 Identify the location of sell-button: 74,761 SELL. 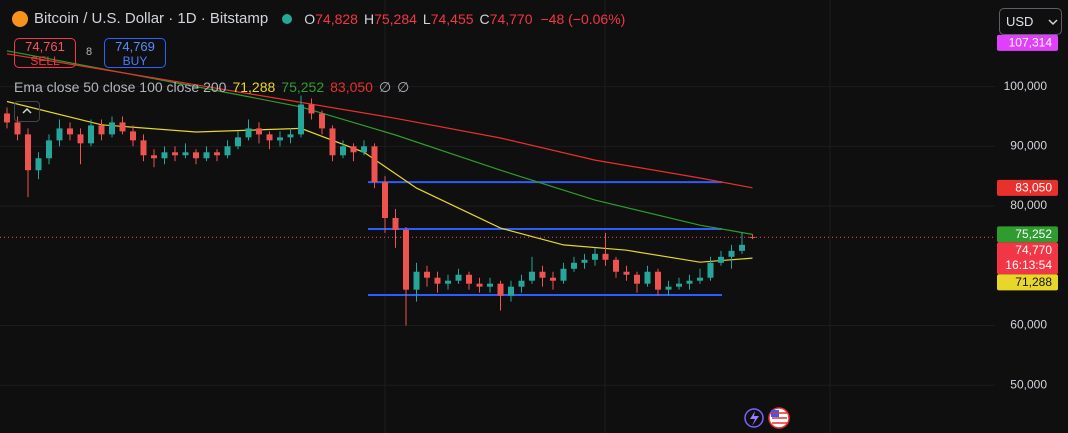
(45, 53).